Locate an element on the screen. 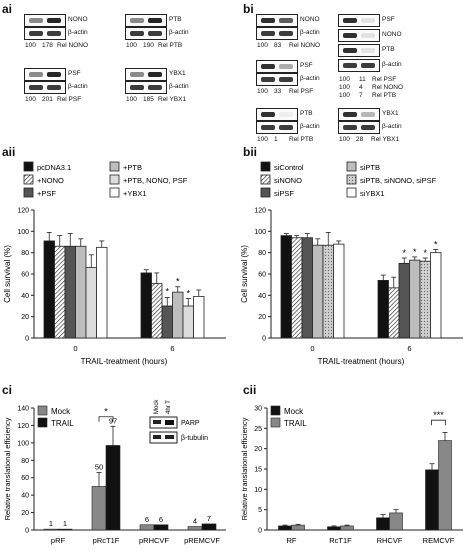 The width and height of the screenshot is (474, 553). inset-row-label: PARP is located at coordinates (190, 423).